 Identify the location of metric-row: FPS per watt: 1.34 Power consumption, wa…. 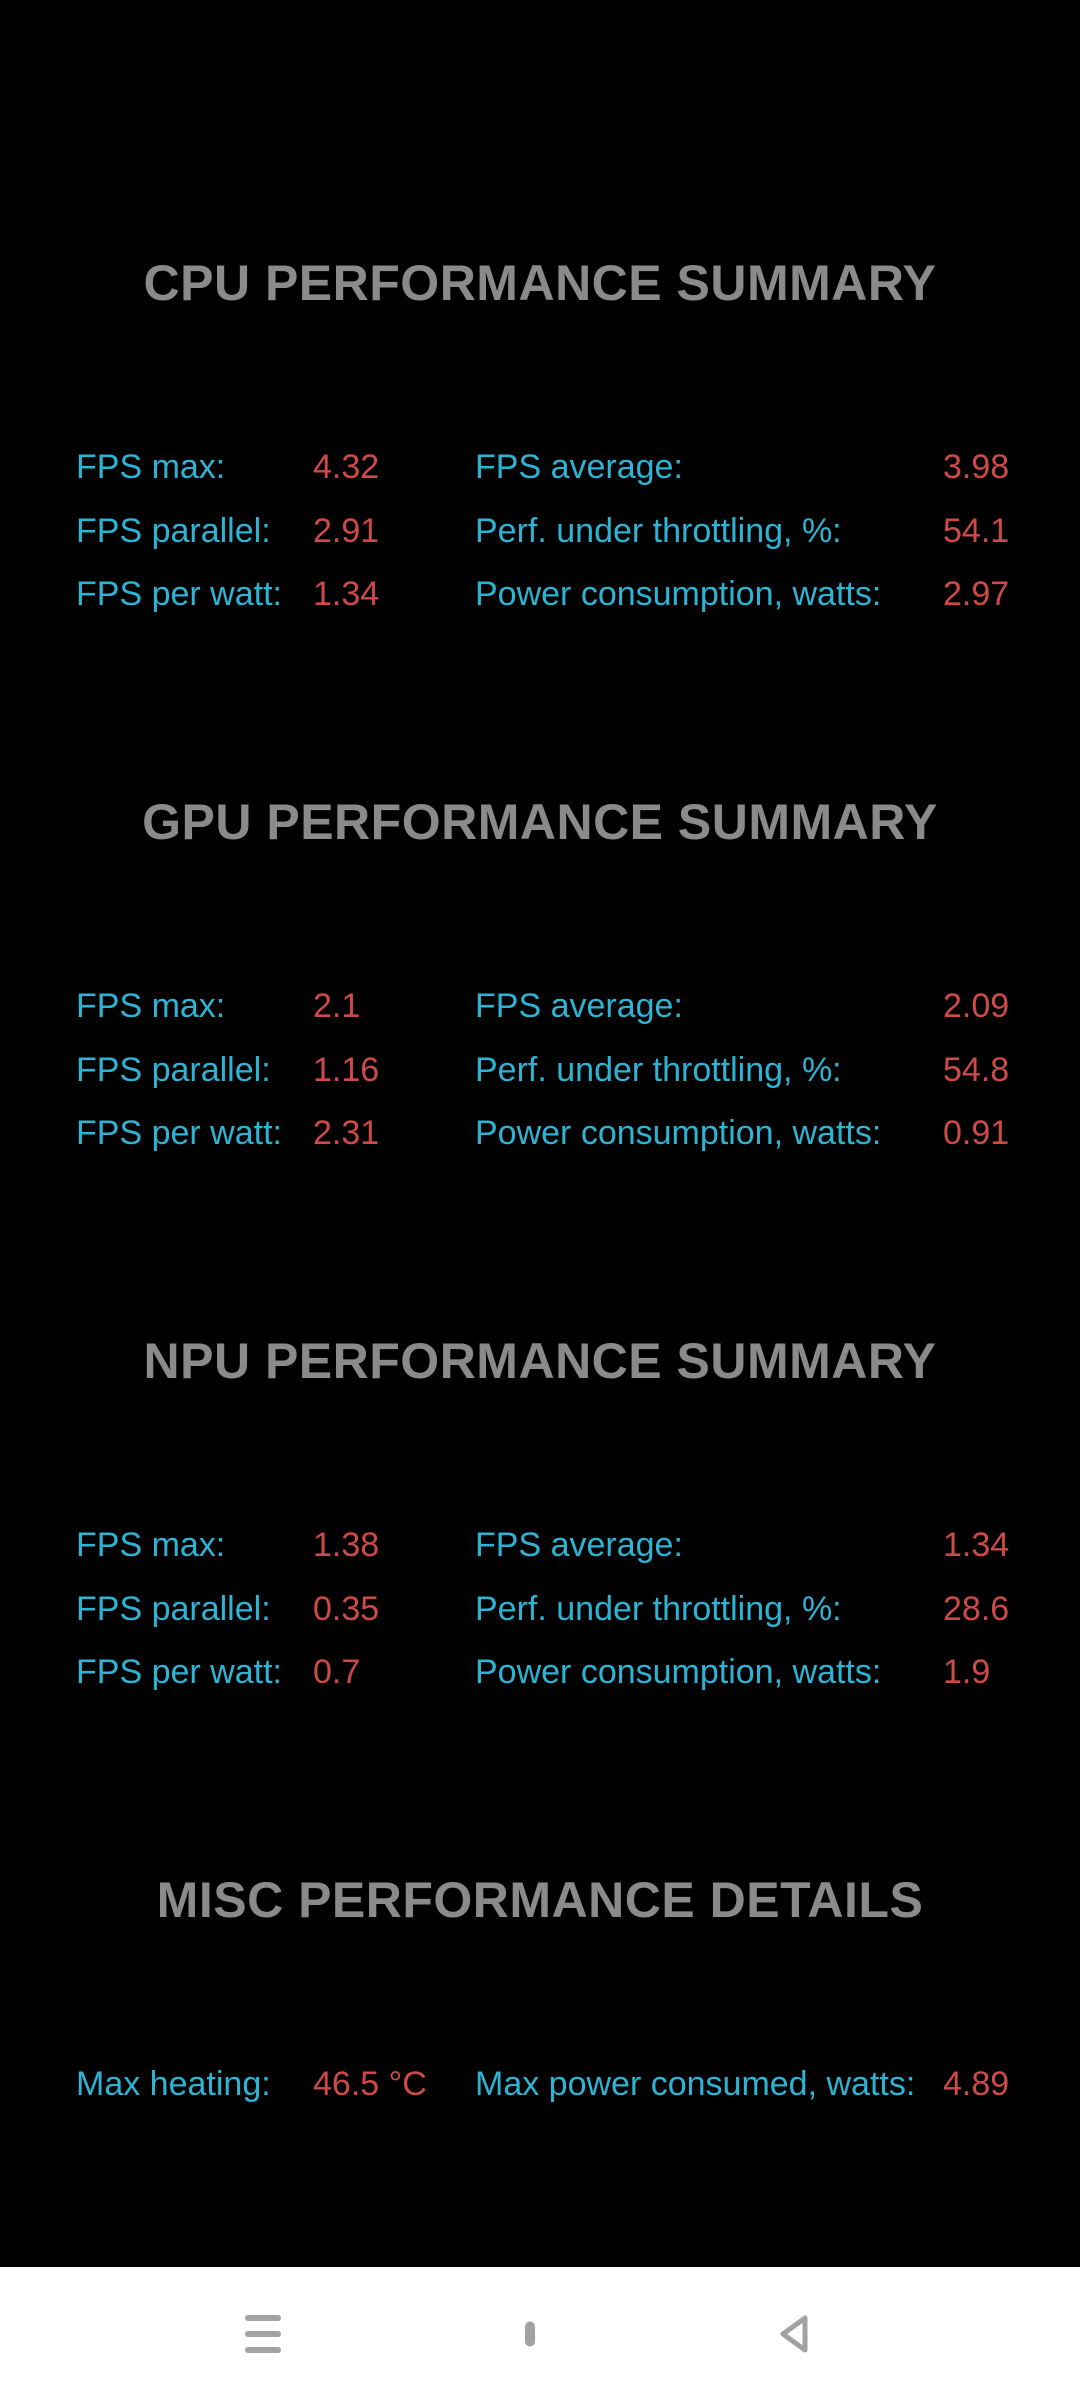
(542, 594).